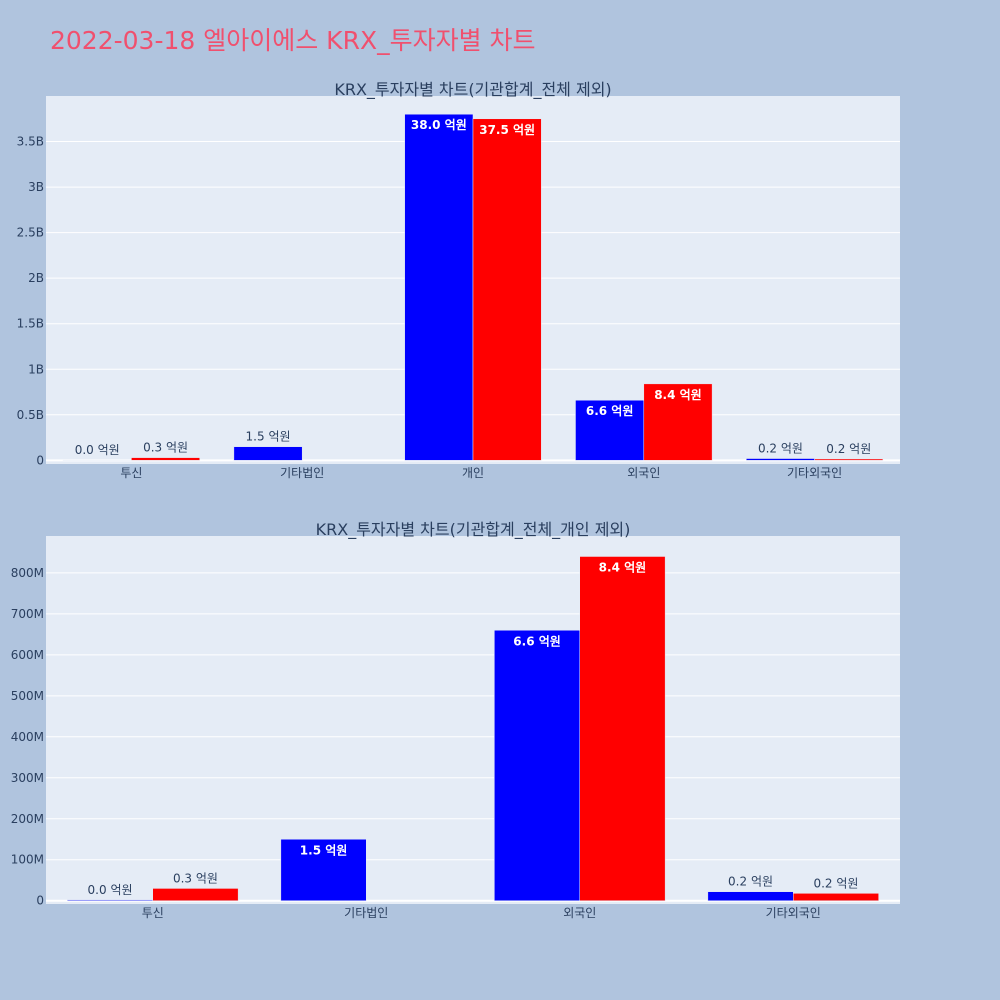  I want to click on chart-2-y-tick-label: 100M, so click(27, 860).